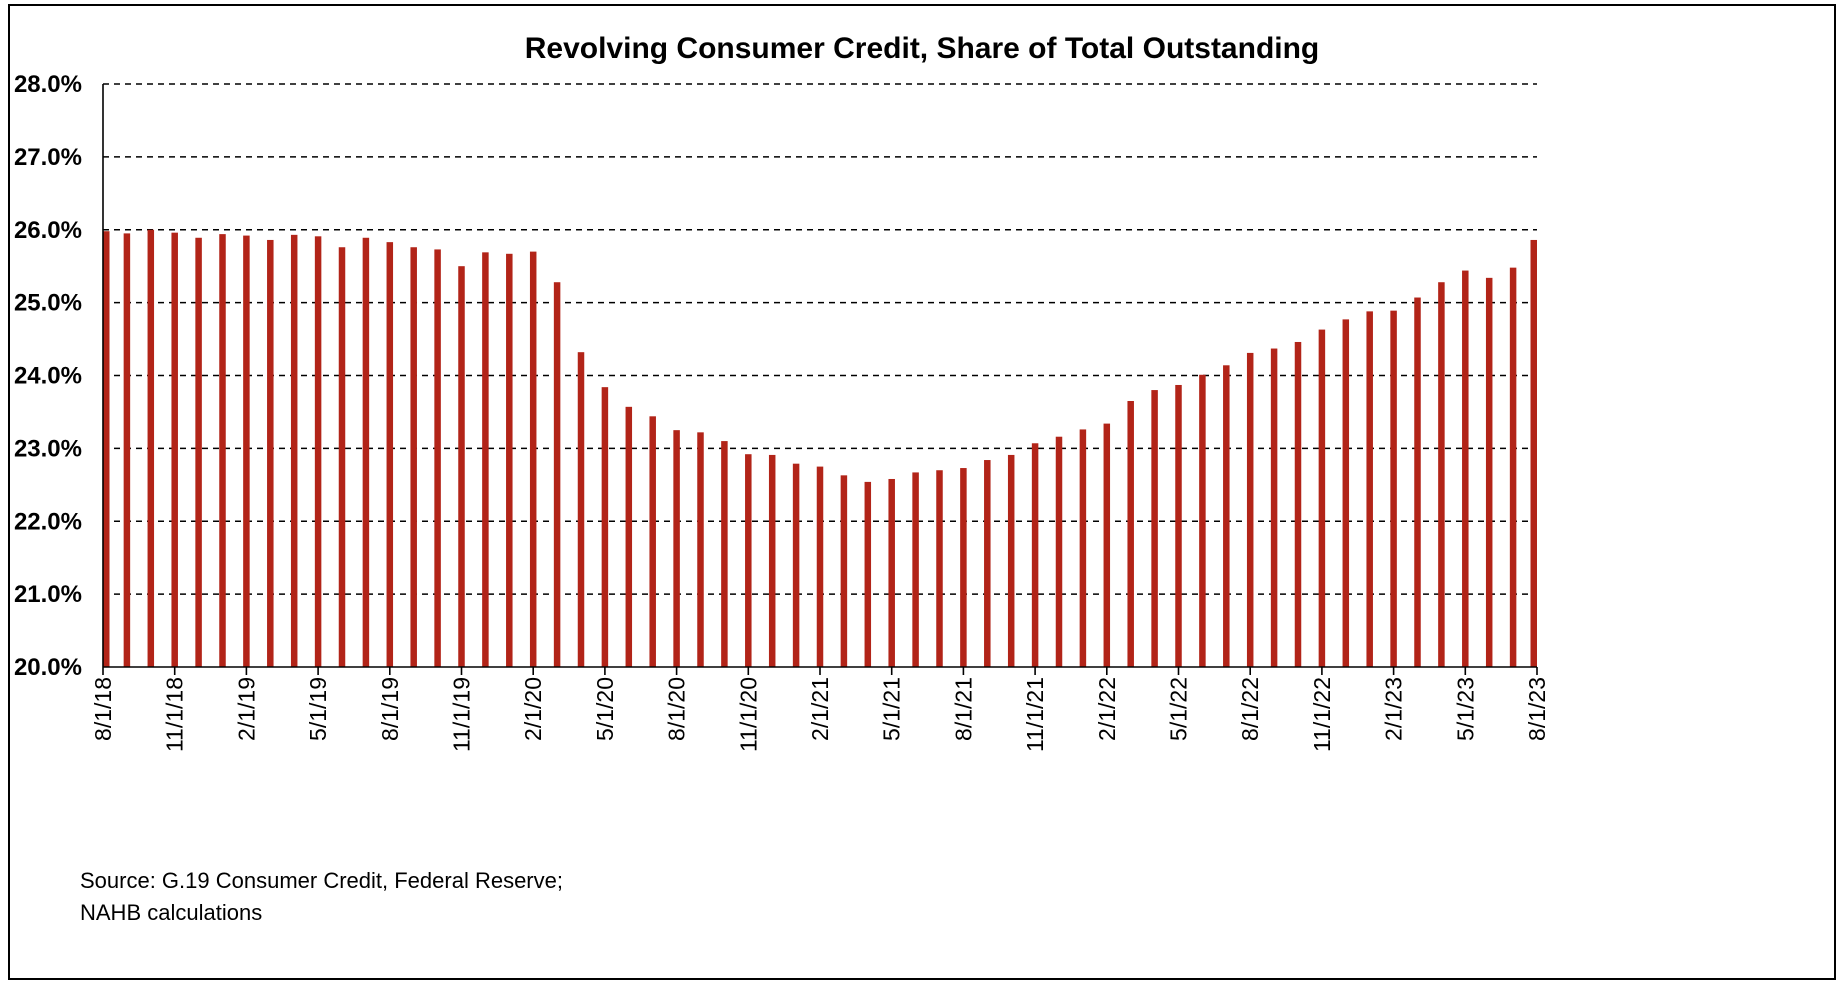  I want to click on x-tick-label: 8/1/23, so click(1537, 709).